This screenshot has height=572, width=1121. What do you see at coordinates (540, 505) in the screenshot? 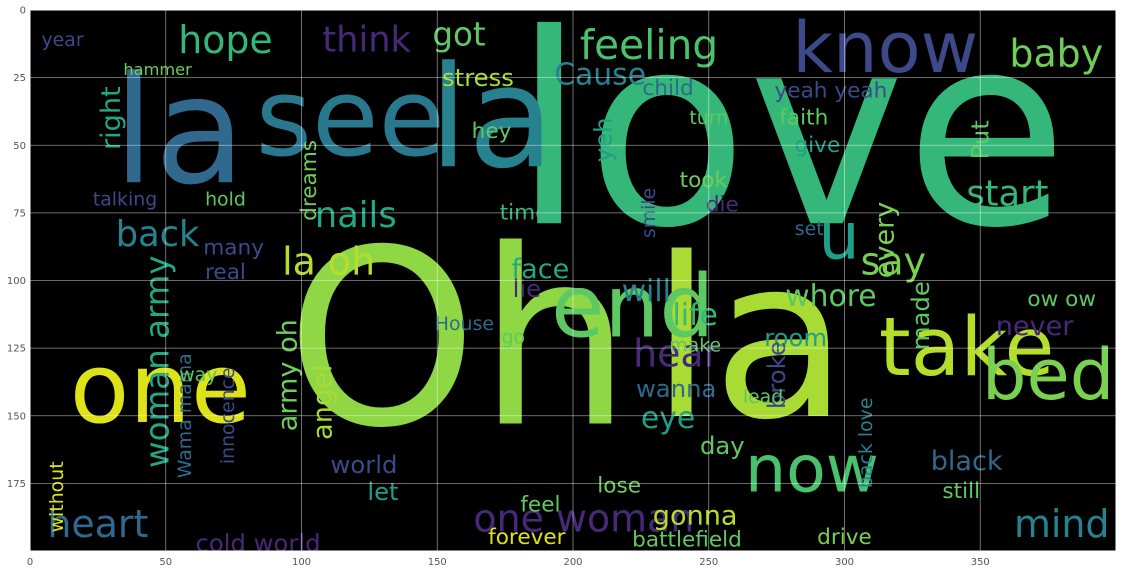
I see `cloud-word: feel` at bounding box center [540, 505].